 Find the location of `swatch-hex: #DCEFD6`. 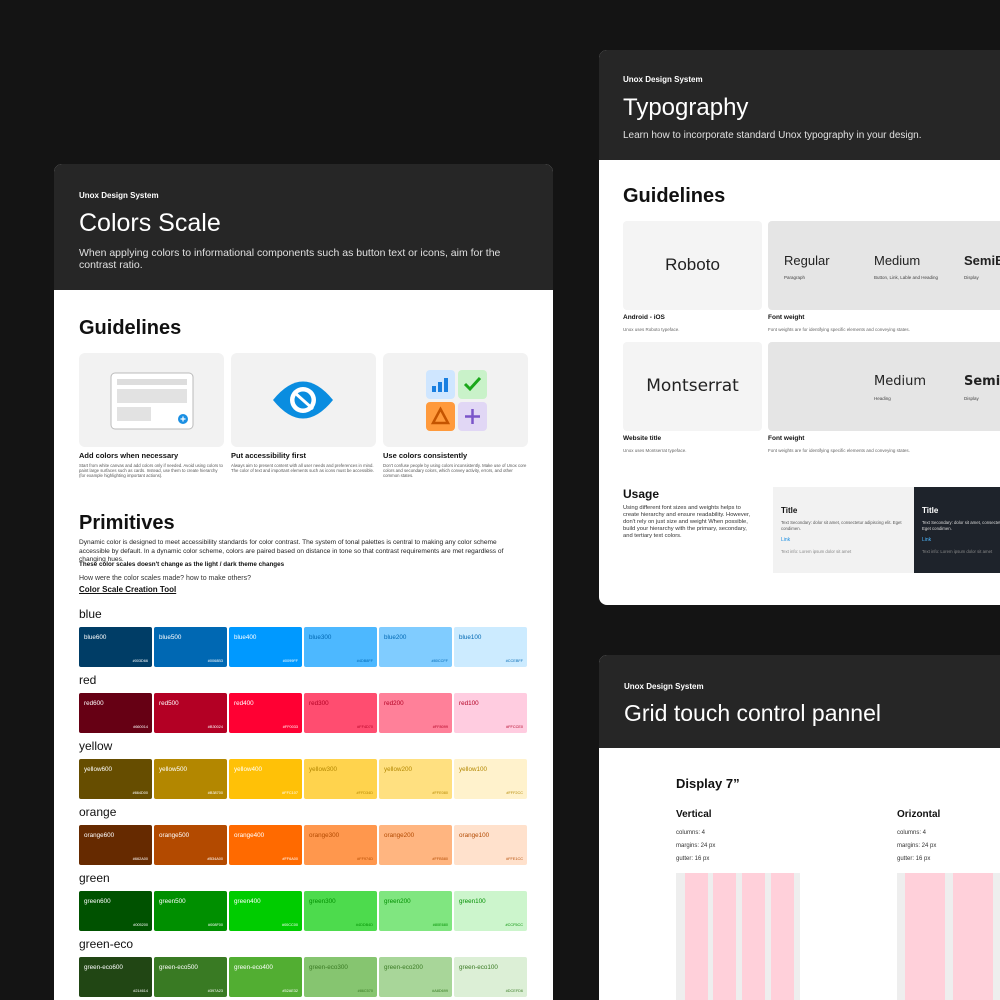

swatch-hex: #DCEFD6 is located at coordinates (514, 991).